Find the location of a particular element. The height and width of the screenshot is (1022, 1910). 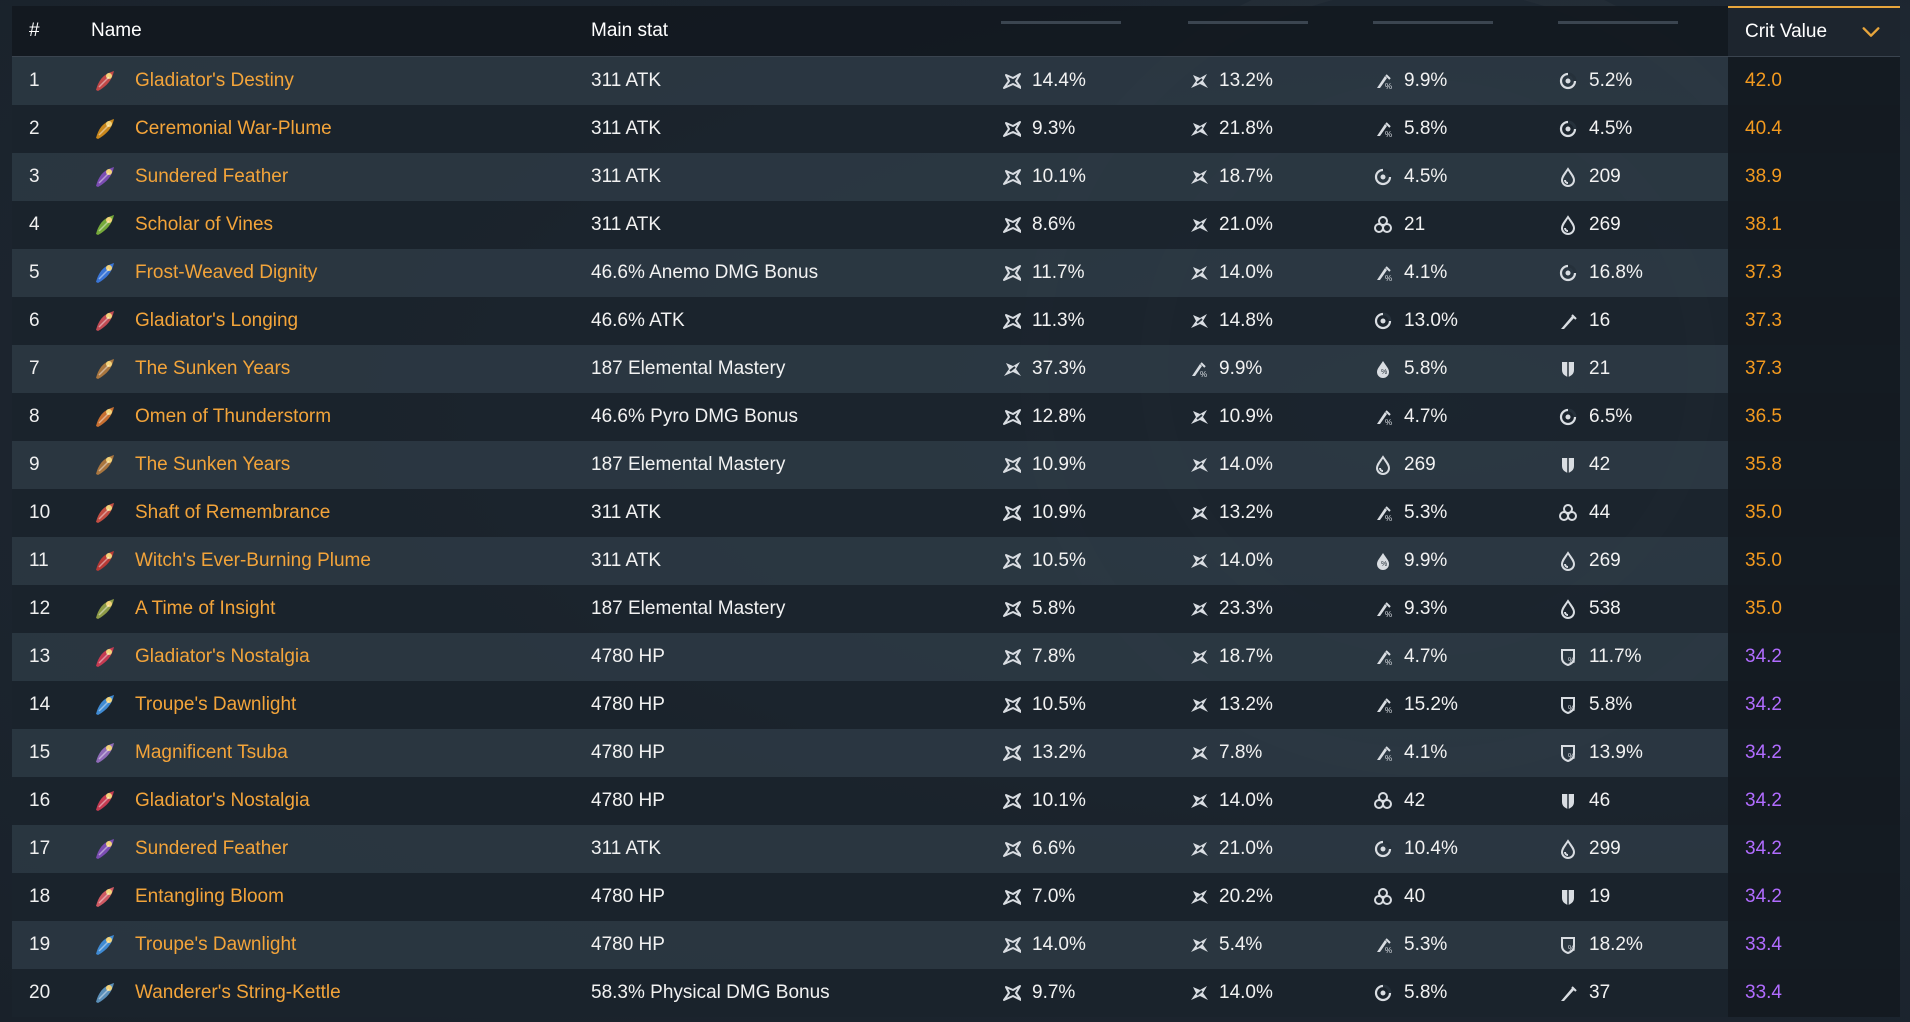

energy-recharge-icon is located at coordinates (1383, 177).